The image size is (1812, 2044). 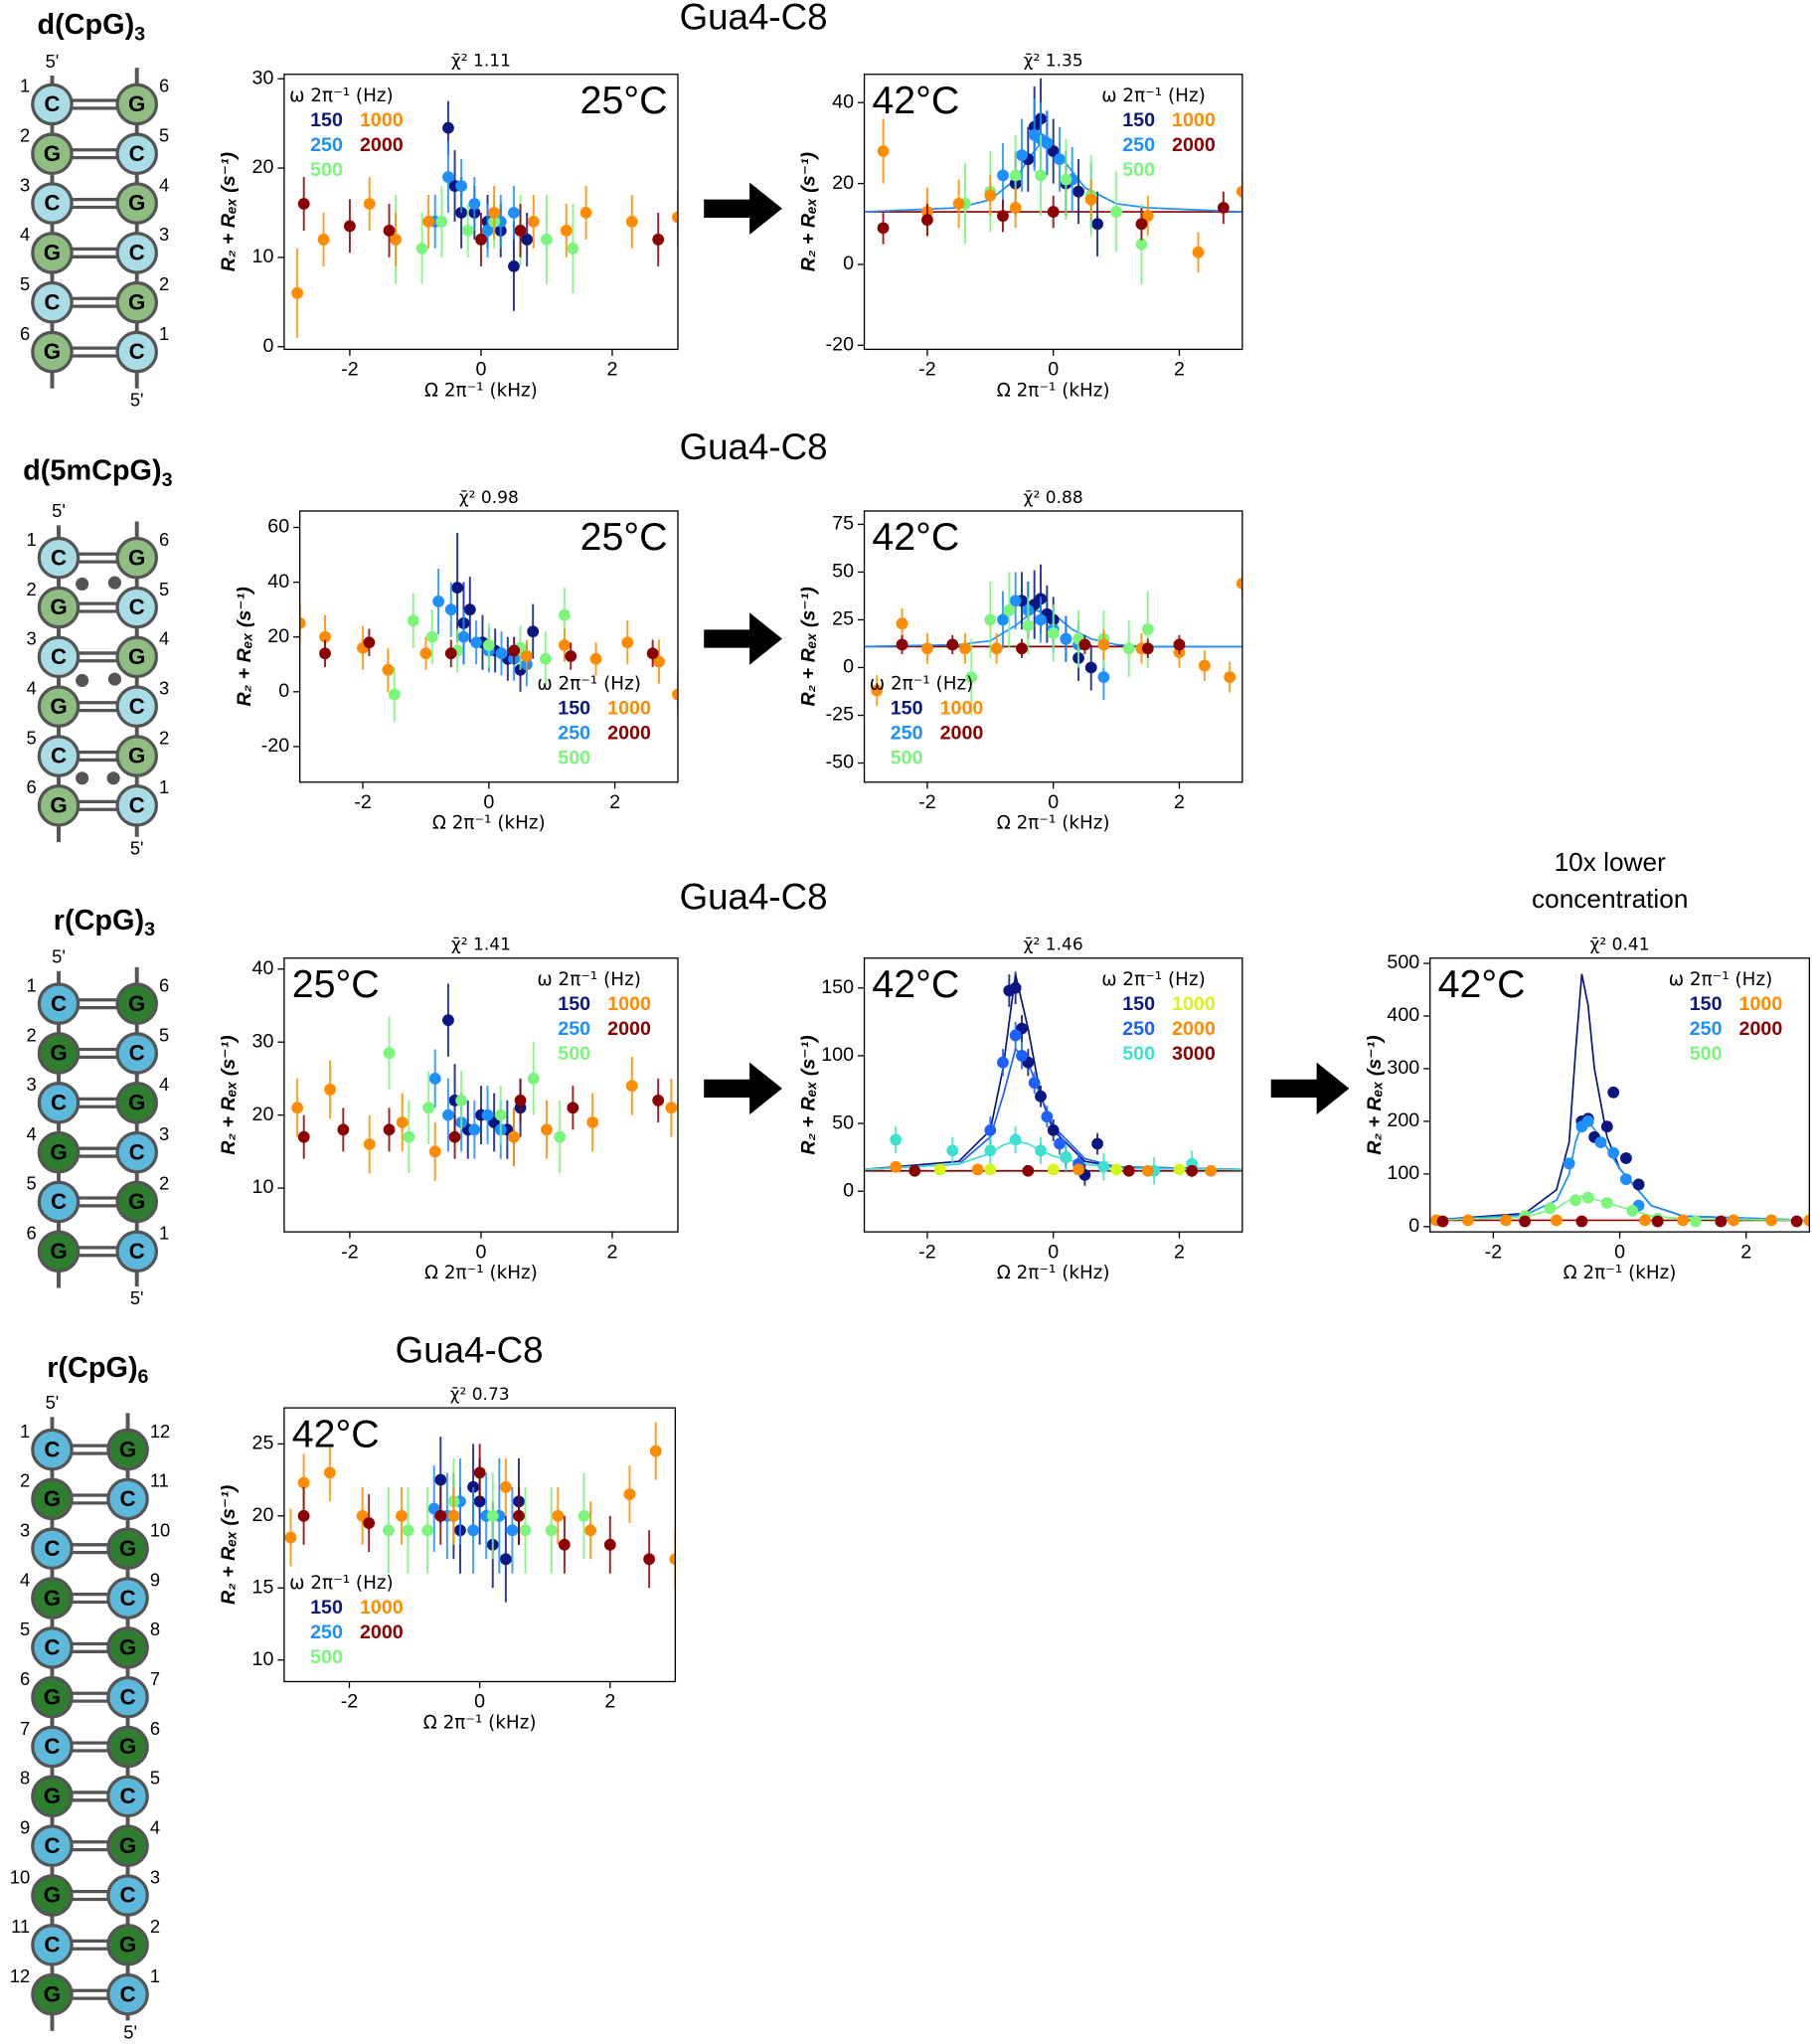 What do you see at coordinates (481, 1273) in the screenshot?
I see `x-axis-label: Ω 2π⁻¹ (kHz)` at bounding box center [481, 1273].